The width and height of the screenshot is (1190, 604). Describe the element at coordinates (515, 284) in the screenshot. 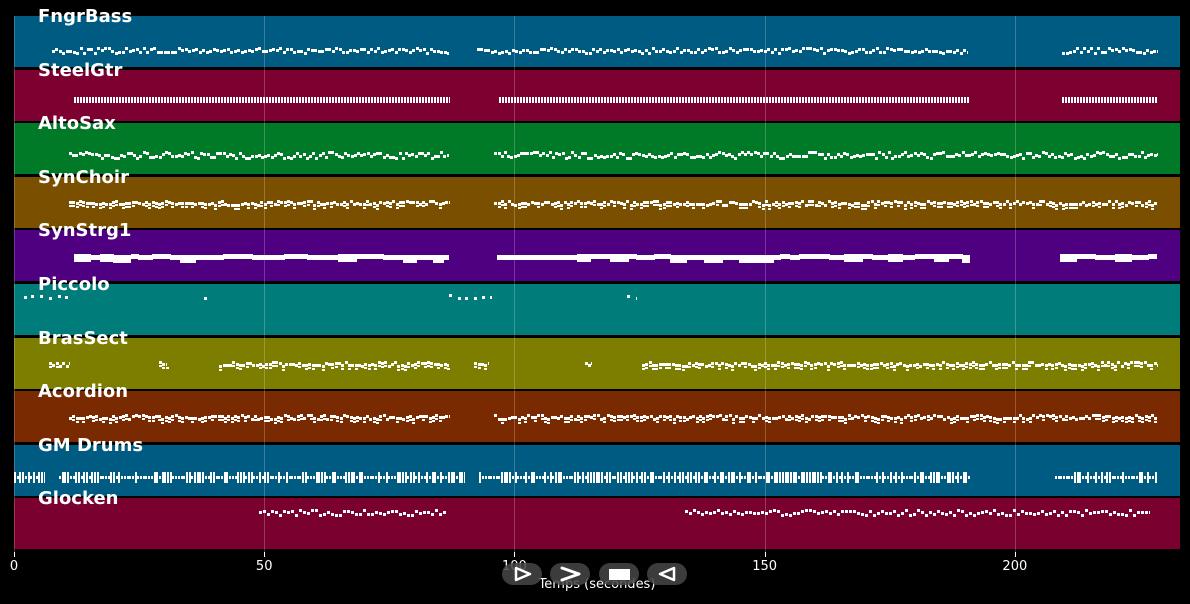

I see `gridline` at that location.